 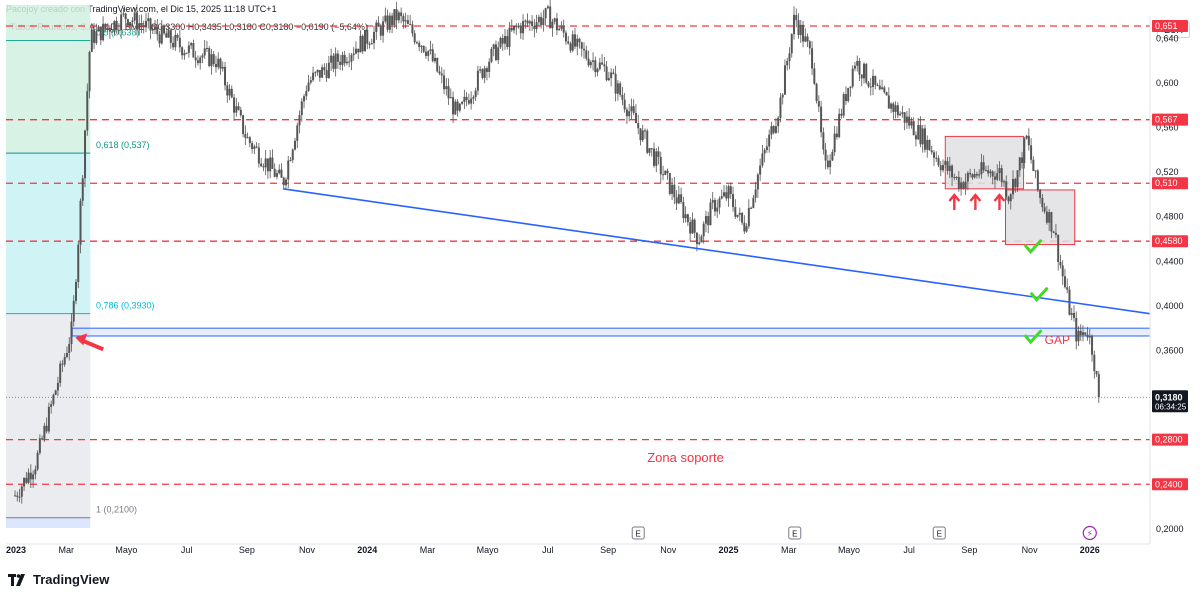 I want to click on fib-label: 0,5 (0,638), so click(x=118, y=33).